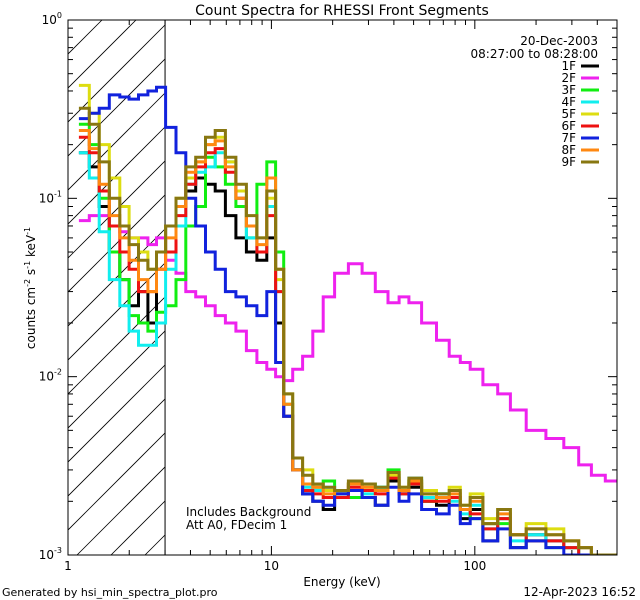 The height and width of the screenshot is (600, 640). What do you see at coordinates (50, 554) in the screenshot?
I see `y-tick-label-0: 10⁻³` at bounding box center [50, 554].